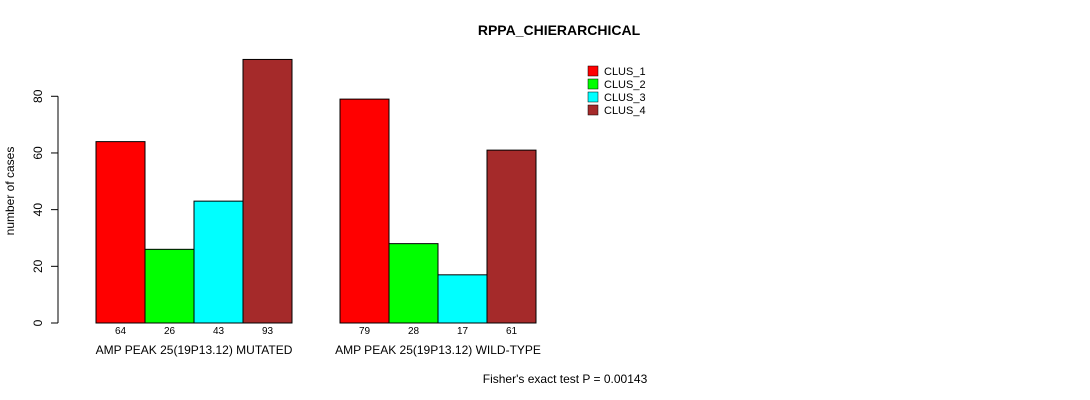 Image resolution: width=1090 pixels, height=400 pixels. Describe the element at coordinates (438, 350) in the screenshot. I see `group-label-2: AMP PEAK 25(19P13.12) WILD-TYPE` at that location.